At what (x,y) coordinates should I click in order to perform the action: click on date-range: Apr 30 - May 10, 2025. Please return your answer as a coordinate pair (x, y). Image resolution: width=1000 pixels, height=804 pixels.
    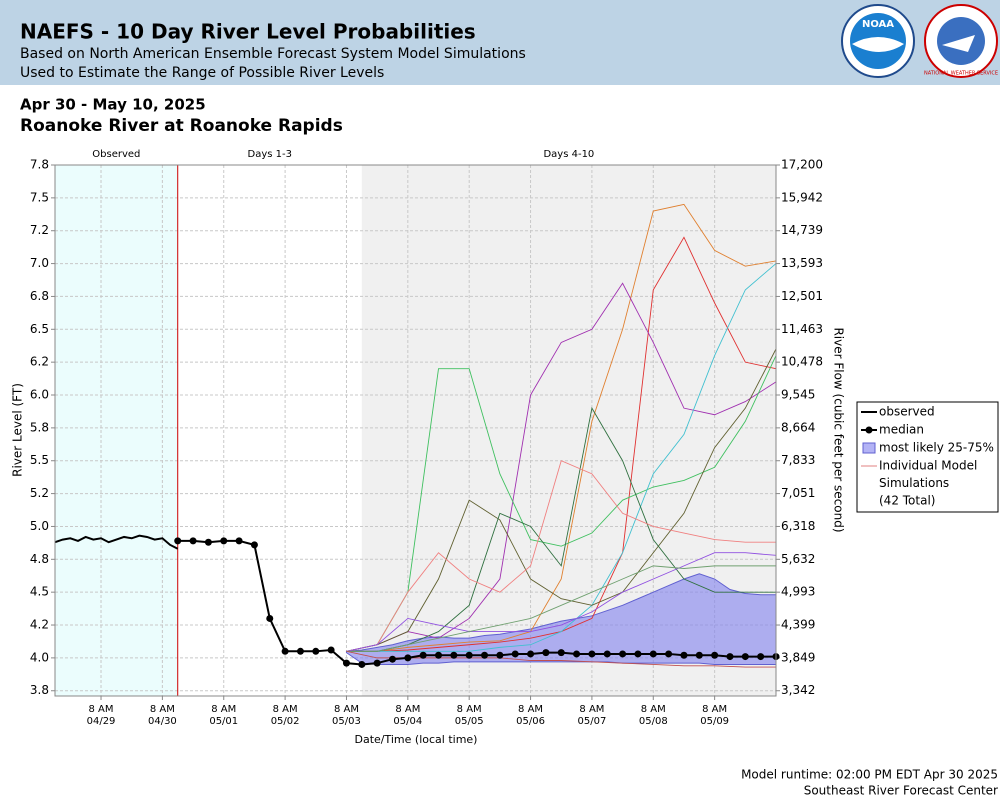
    Looking at the image, I should click on (113, 105).